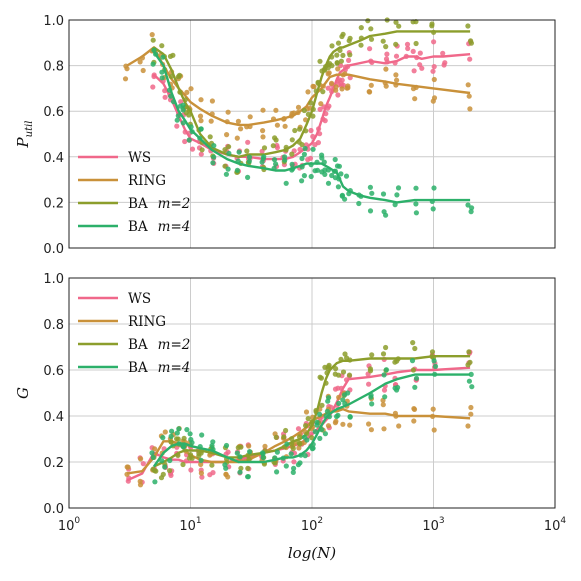  What do you see at coordinates (69, 525) in the screenshot?
I see `bottom-xtick-label: 10⁰` at bounding box center [69, 525].